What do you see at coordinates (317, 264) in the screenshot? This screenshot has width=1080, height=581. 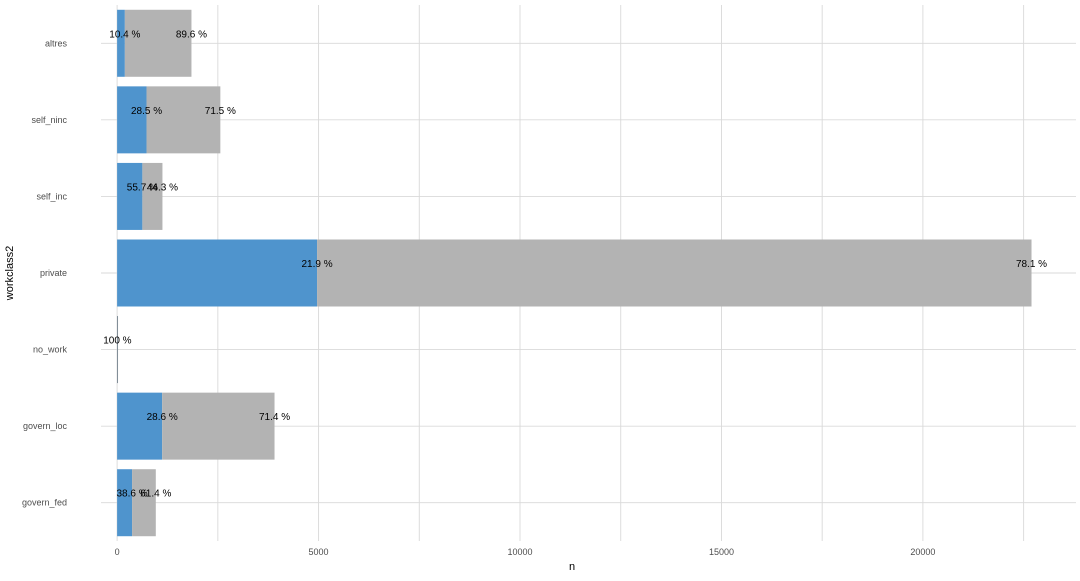 I see `data-label-private-series-1: 21.9 %` at bounding box center [317, 264].